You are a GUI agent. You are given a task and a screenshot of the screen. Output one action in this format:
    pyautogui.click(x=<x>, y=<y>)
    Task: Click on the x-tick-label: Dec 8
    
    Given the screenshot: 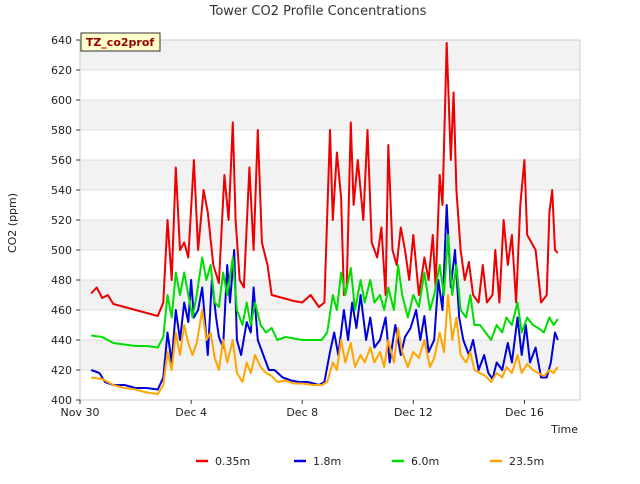 What is the action you would take?
    pyautogui.click(x=302, y=412)
    